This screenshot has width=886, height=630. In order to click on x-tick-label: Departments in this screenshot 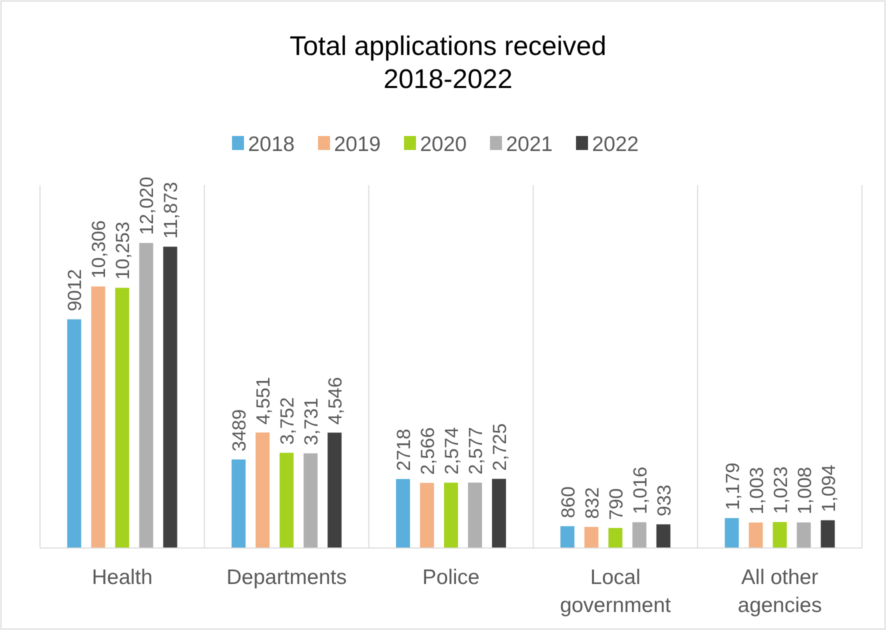, I will do `click(286, 577)`.